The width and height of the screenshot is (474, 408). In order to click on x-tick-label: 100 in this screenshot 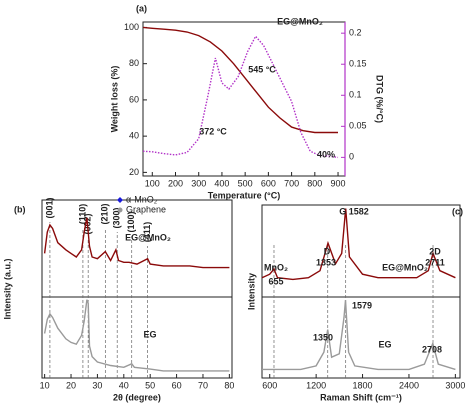, I will do `click(152, 183)`.